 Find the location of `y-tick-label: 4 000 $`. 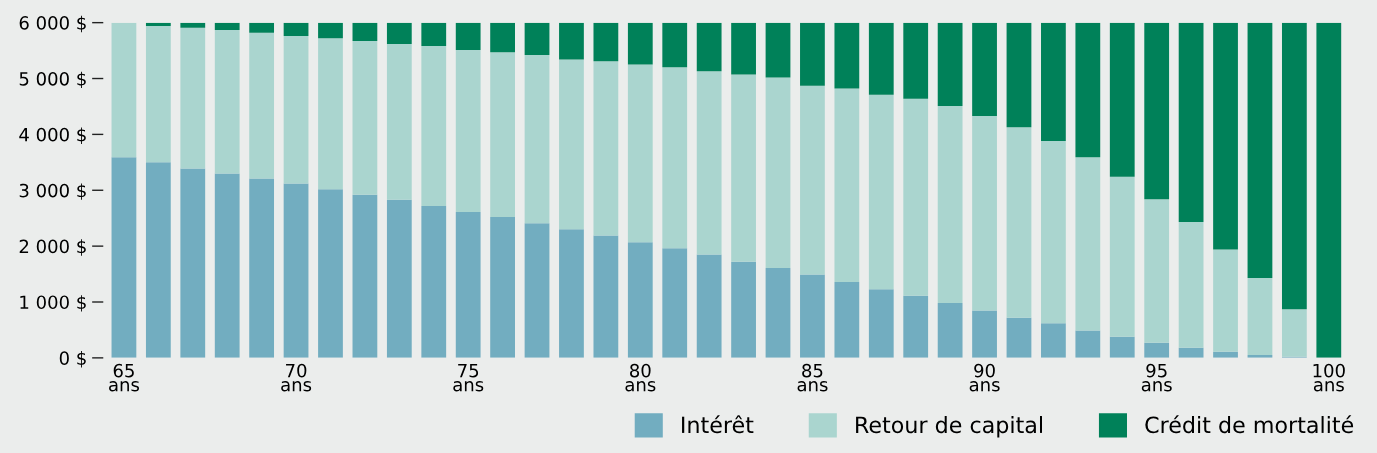

y-tick-label: 4 000 $ is located at coordinates (52, 135).